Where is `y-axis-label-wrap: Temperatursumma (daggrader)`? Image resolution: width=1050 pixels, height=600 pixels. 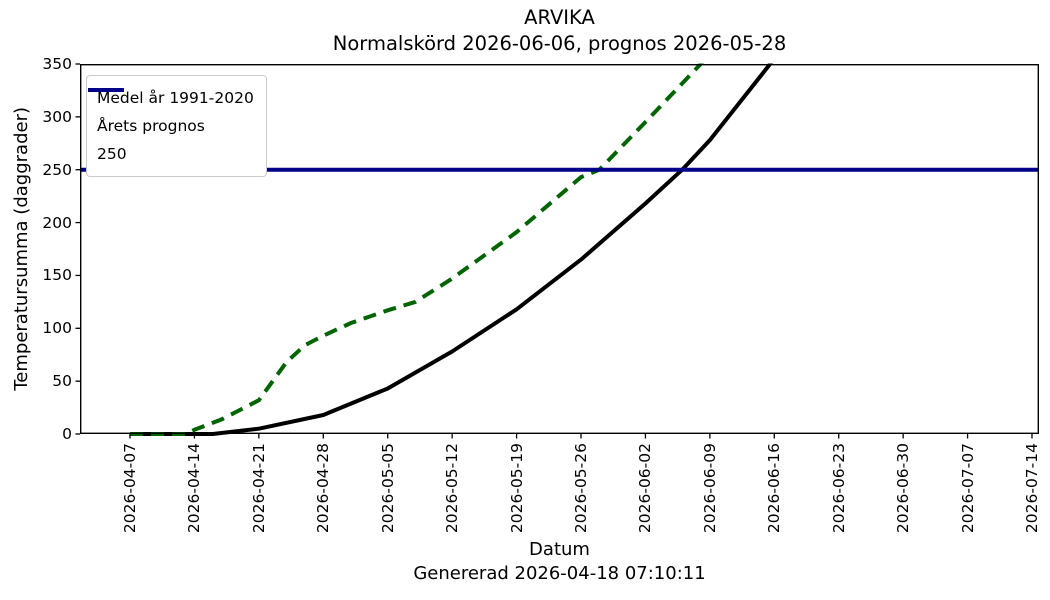 y-axis-label-wrap: Temperatursumma (daggrader) is located at coordinates (21, 249).